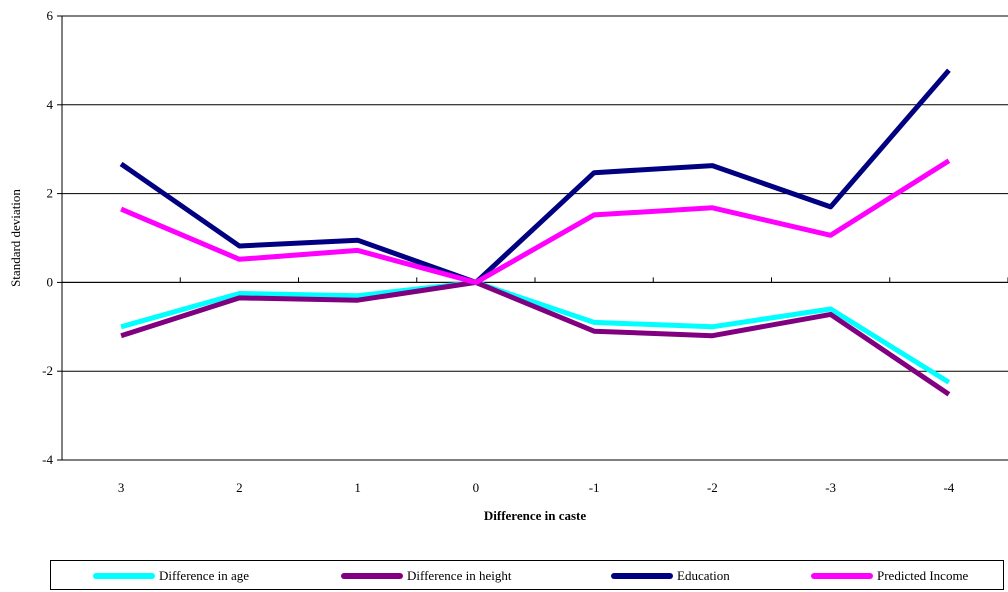  Describe the element at coordinates (476, 487) in the screenshot. I see `x-tick-label: 0` at that location.